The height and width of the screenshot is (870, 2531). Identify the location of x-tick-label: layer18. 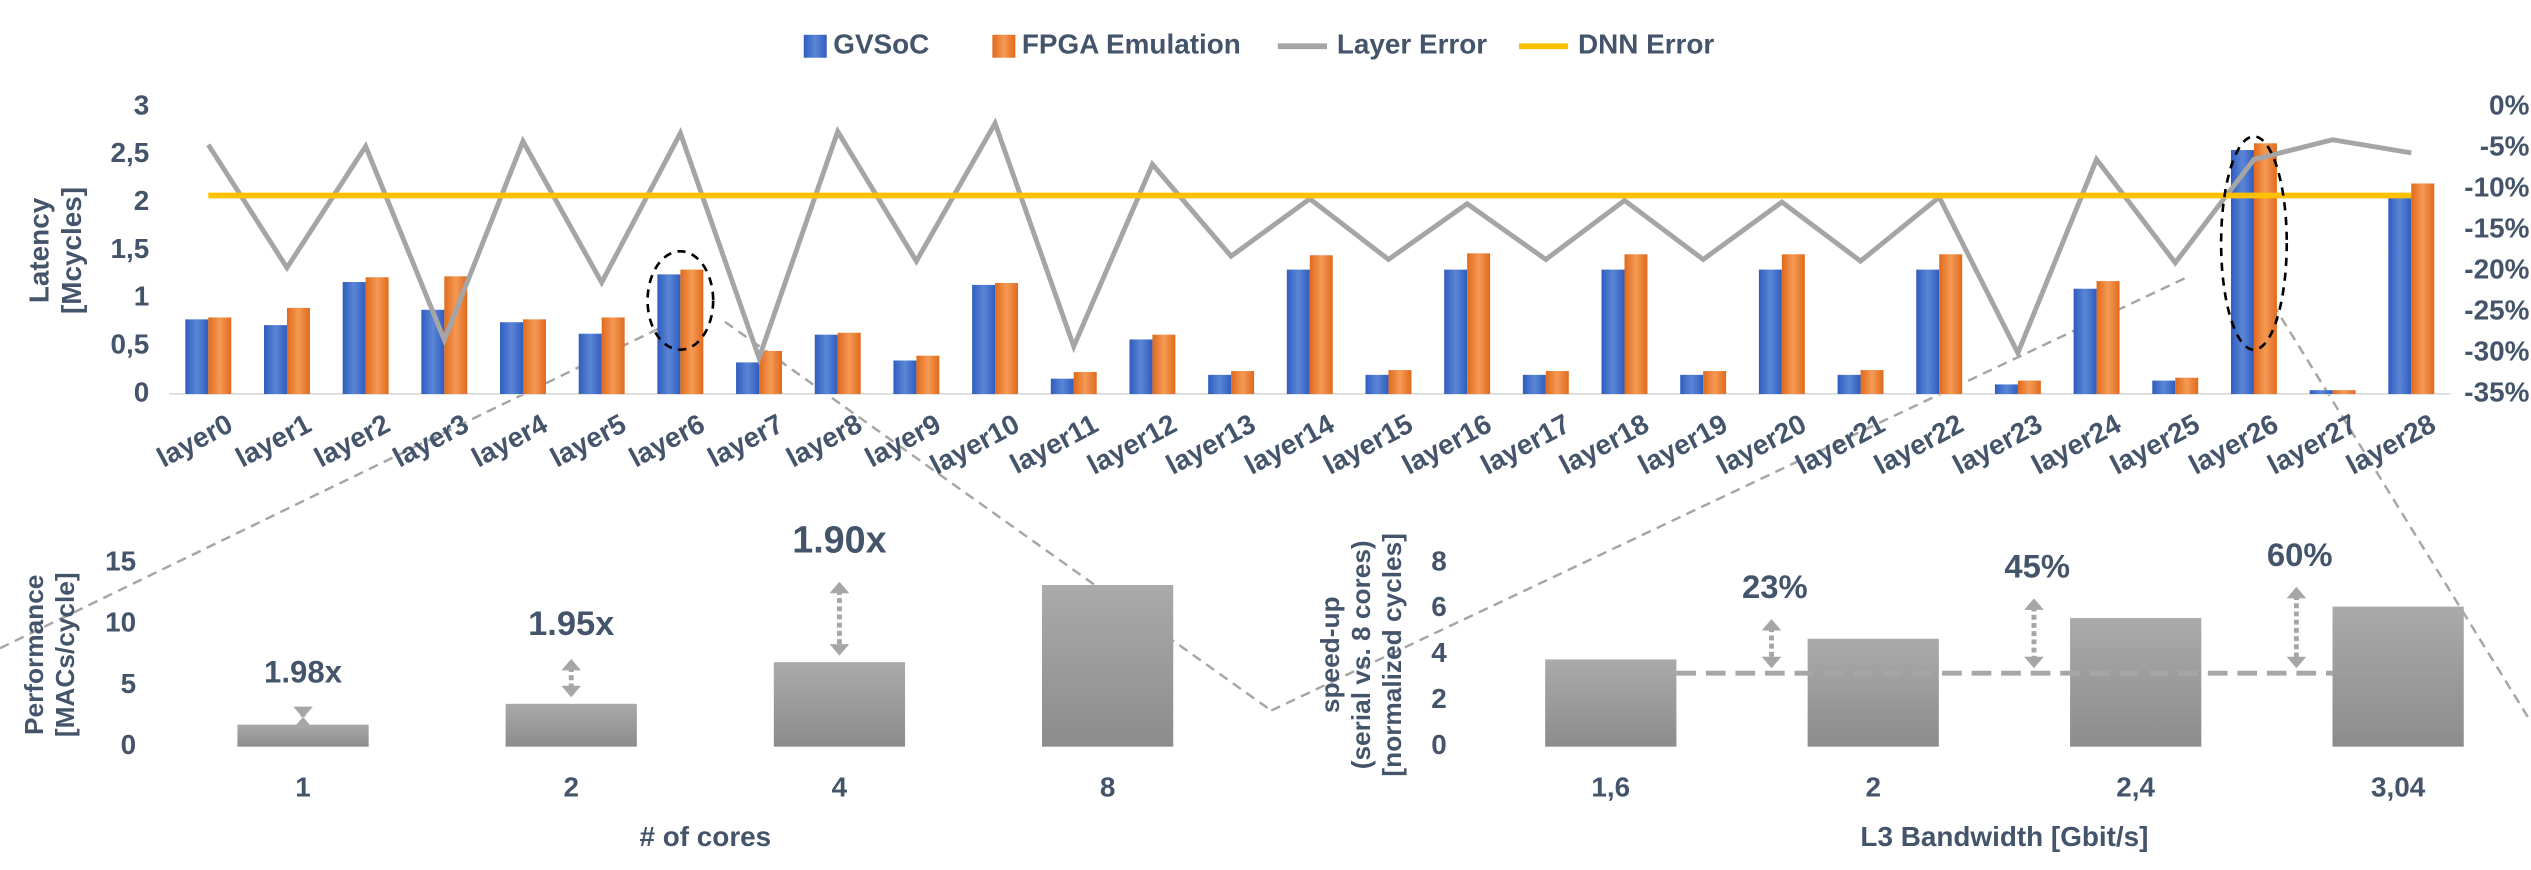
(1603, 444).